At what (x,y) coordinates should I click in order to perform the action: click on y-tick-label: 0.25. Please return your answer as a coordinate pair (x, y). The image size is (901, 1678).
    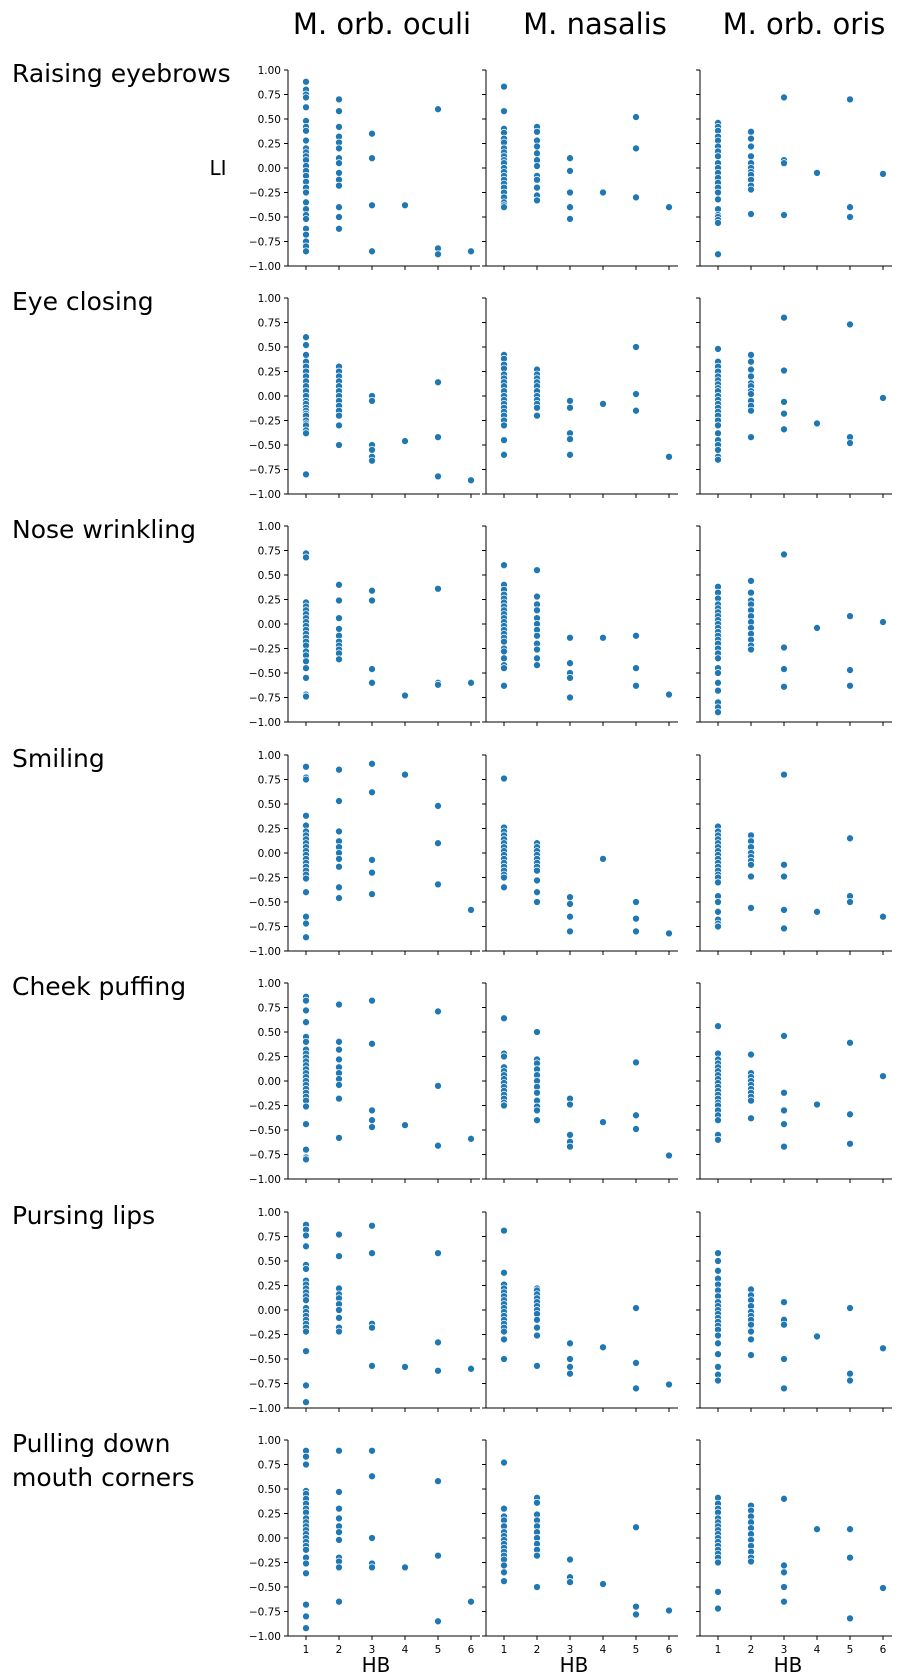
    Looking at the image, I should click on (269, 601).